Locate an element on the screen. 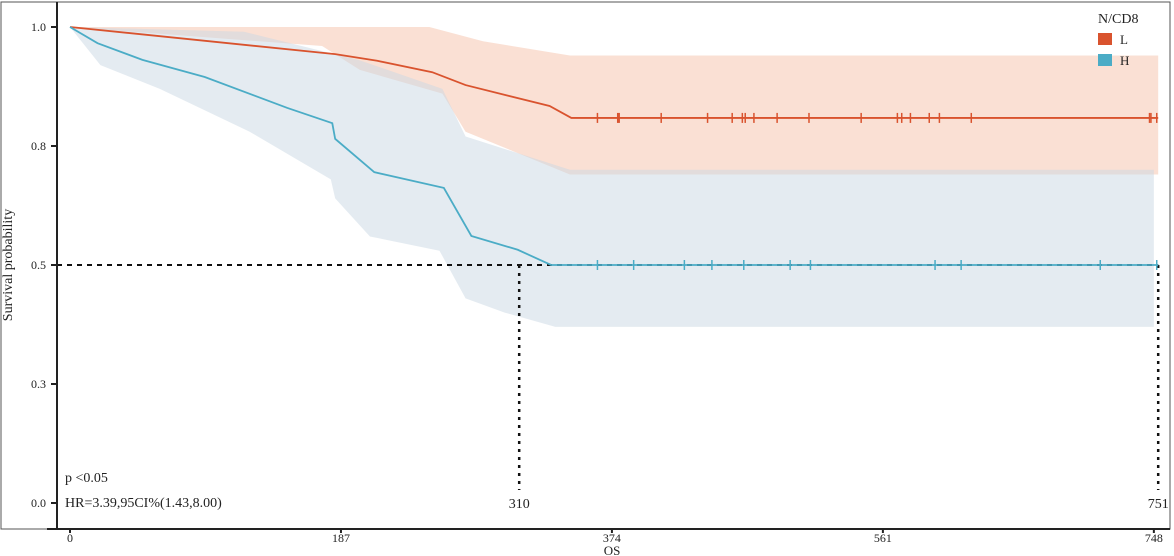 This screenshot has height=556, width=1174. x-tick-label: 187 is located at coordinates (341, 538).